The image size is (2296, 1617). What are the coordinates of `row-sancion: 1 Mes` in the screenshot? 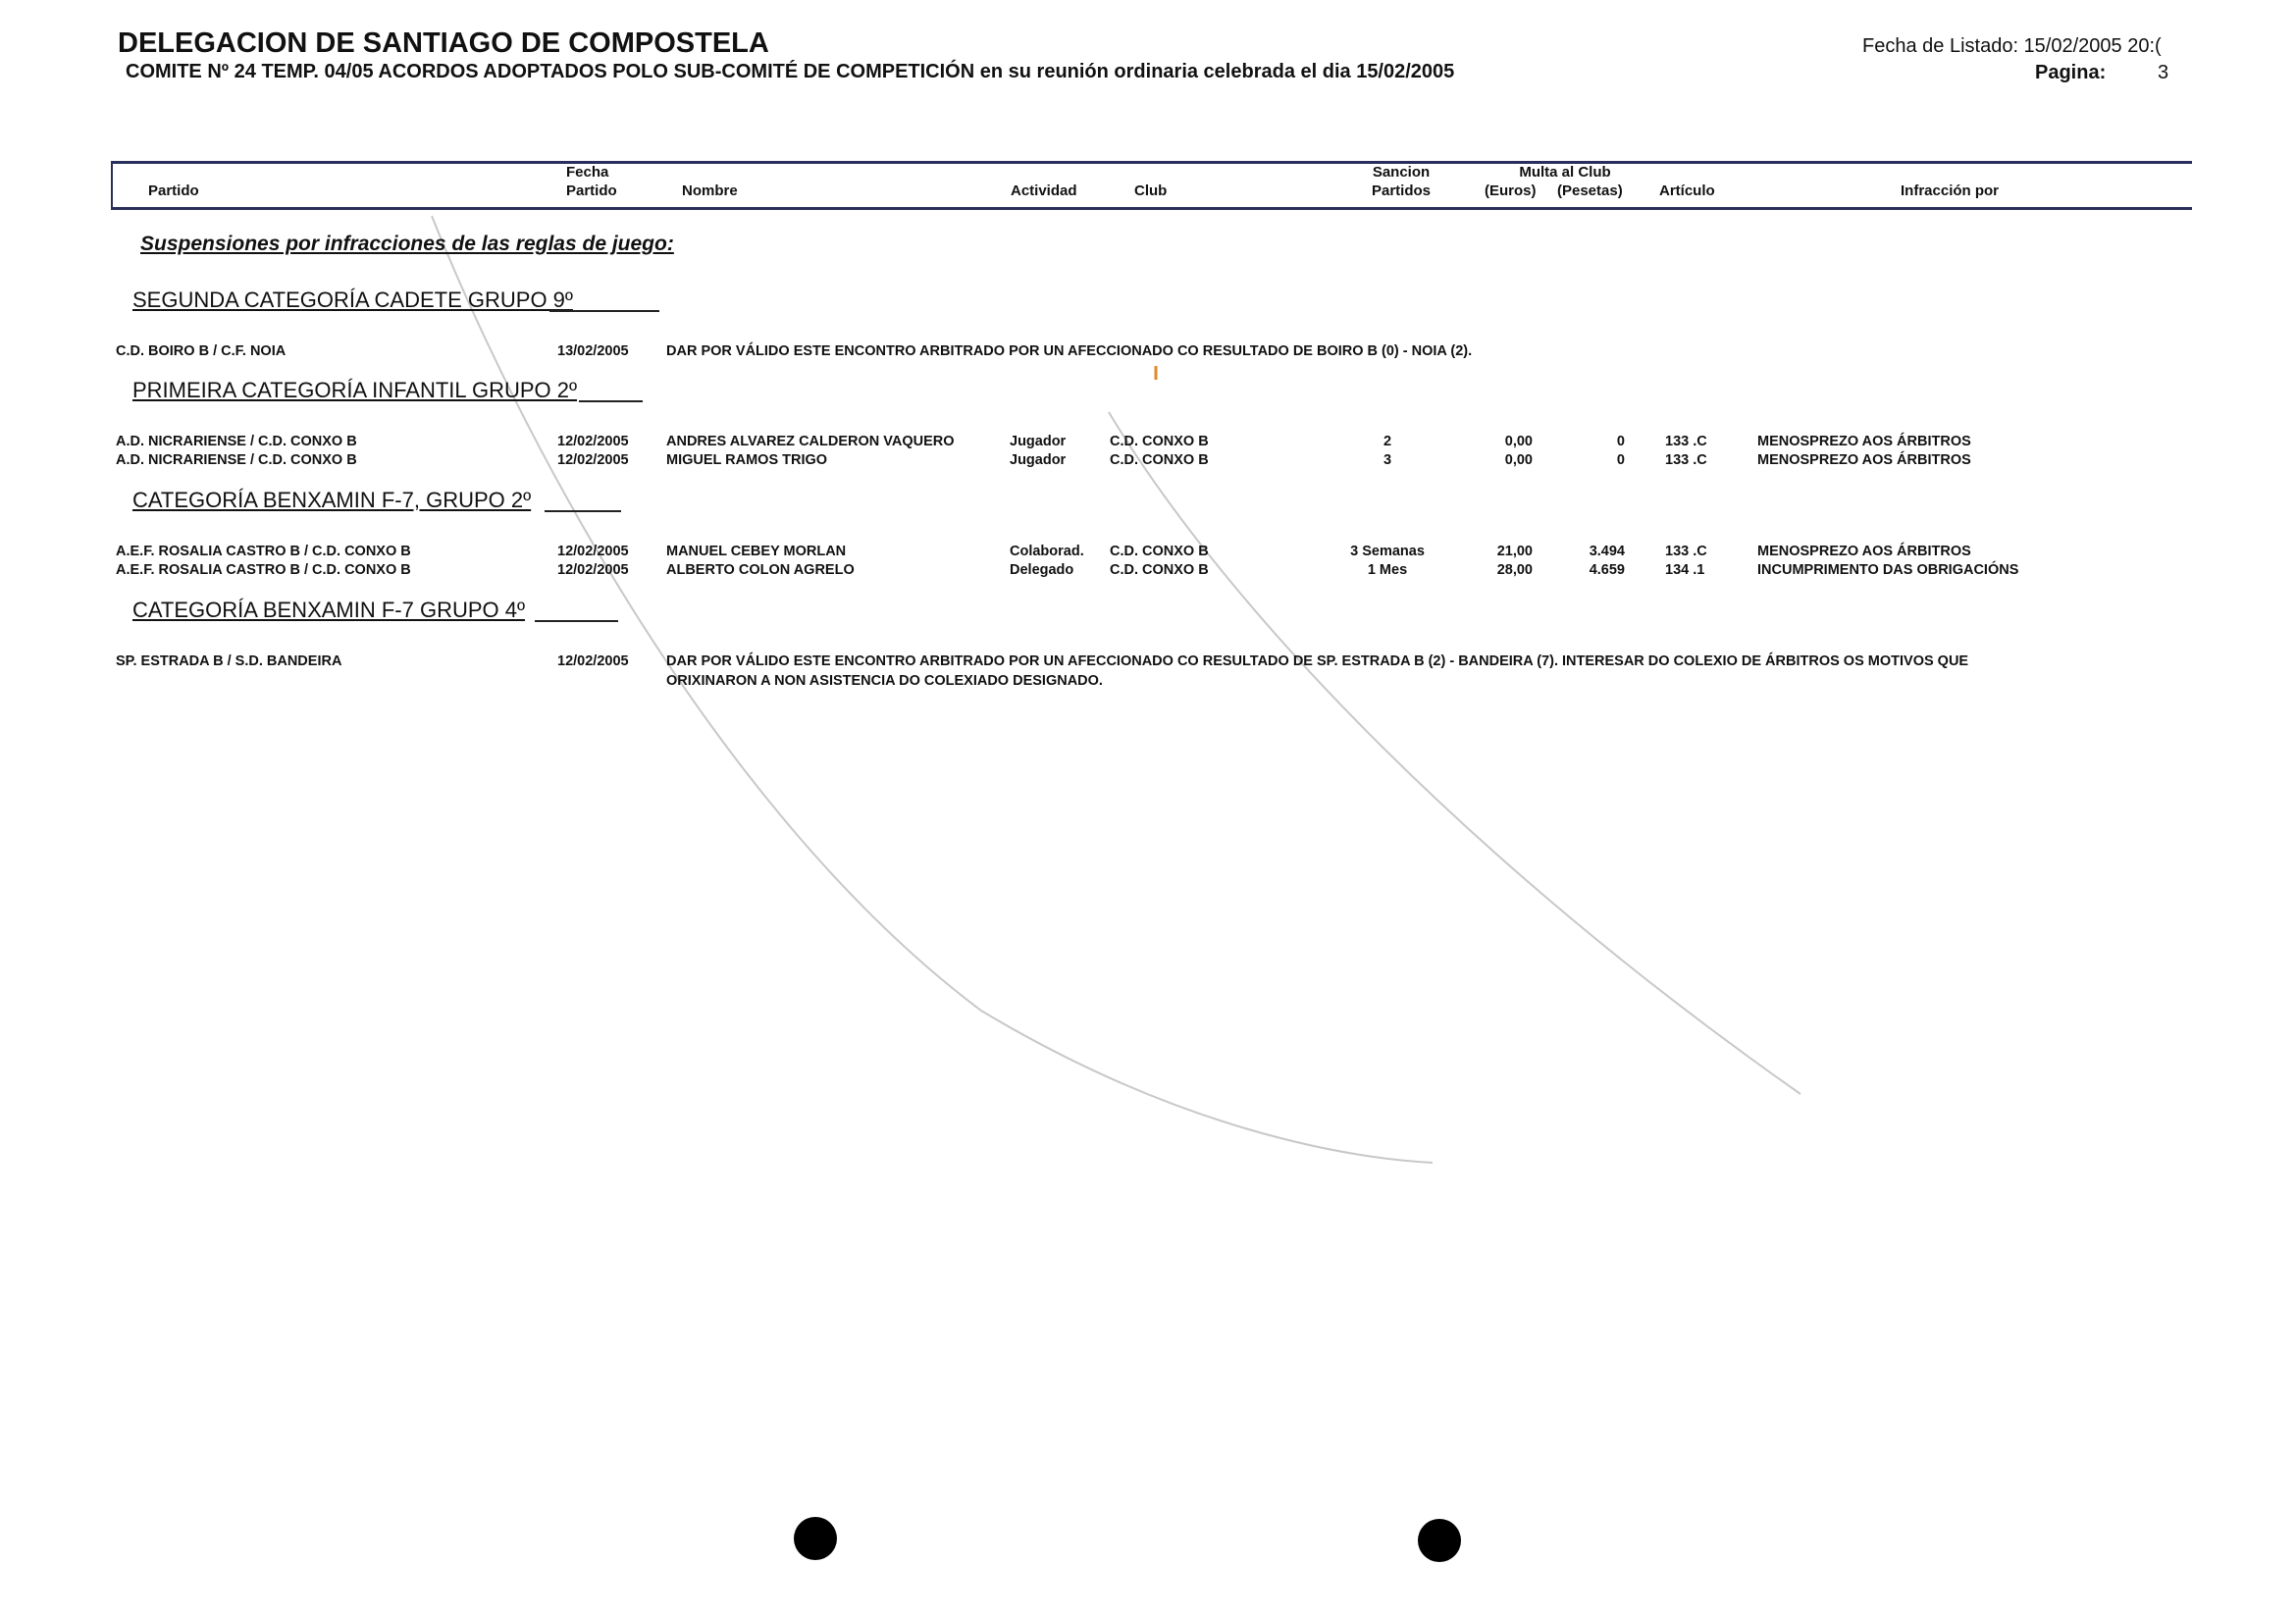 It's located at (1387, 570).